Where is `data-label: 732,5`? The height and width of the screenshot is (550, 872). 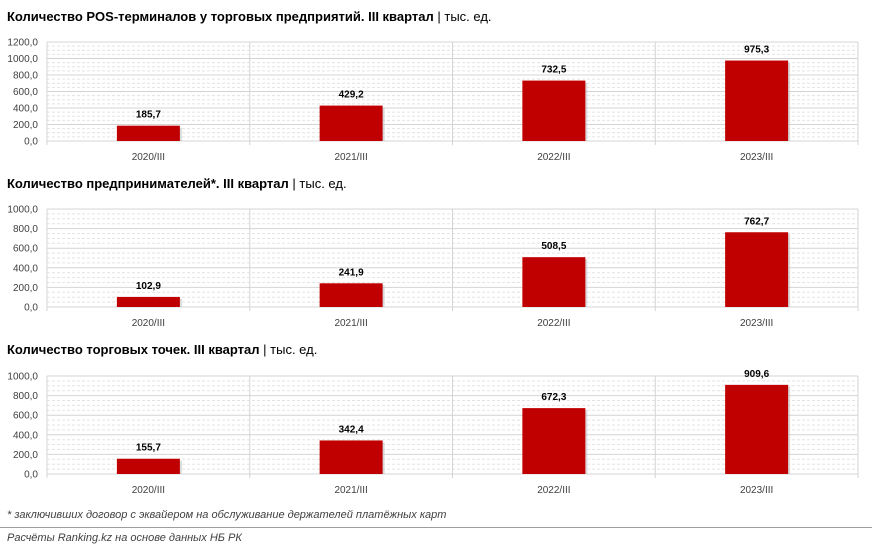 data-label: 732,5 is located at coordinates (553, 70).